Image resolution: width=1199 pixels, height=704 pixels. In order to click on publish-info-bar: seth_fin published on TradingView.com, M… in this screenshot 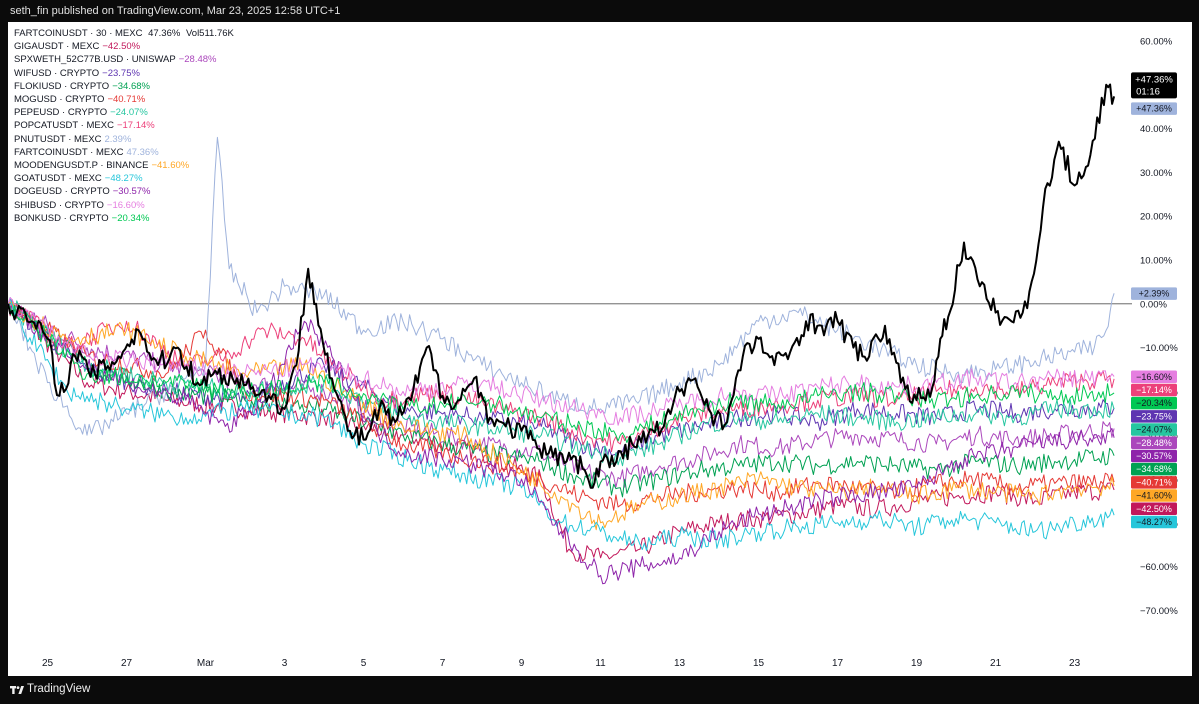, I will do `click(599, 11)`.